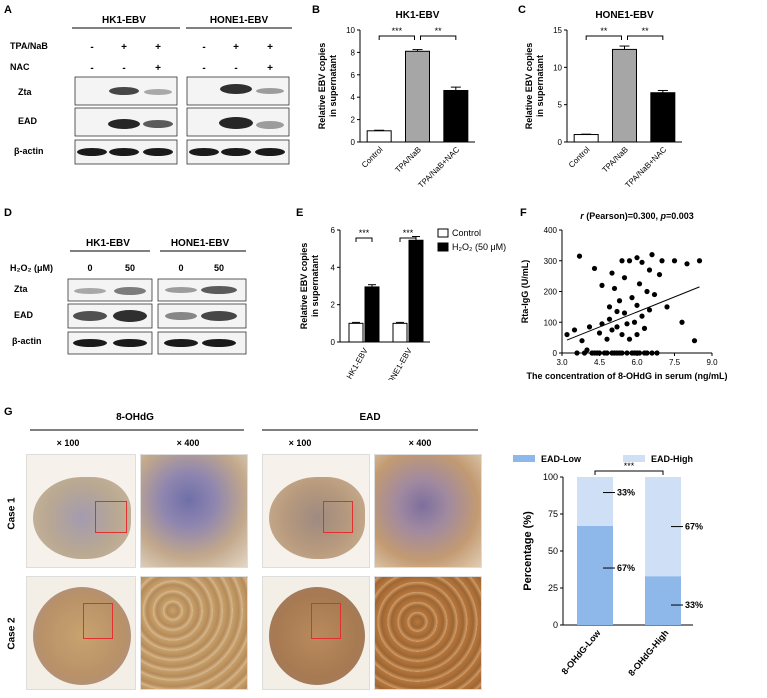 The image size is (767, 698). Describe the element at coordinates (353, 52) in the screenshot. I see `b-y-tick-label: 8` at that location.